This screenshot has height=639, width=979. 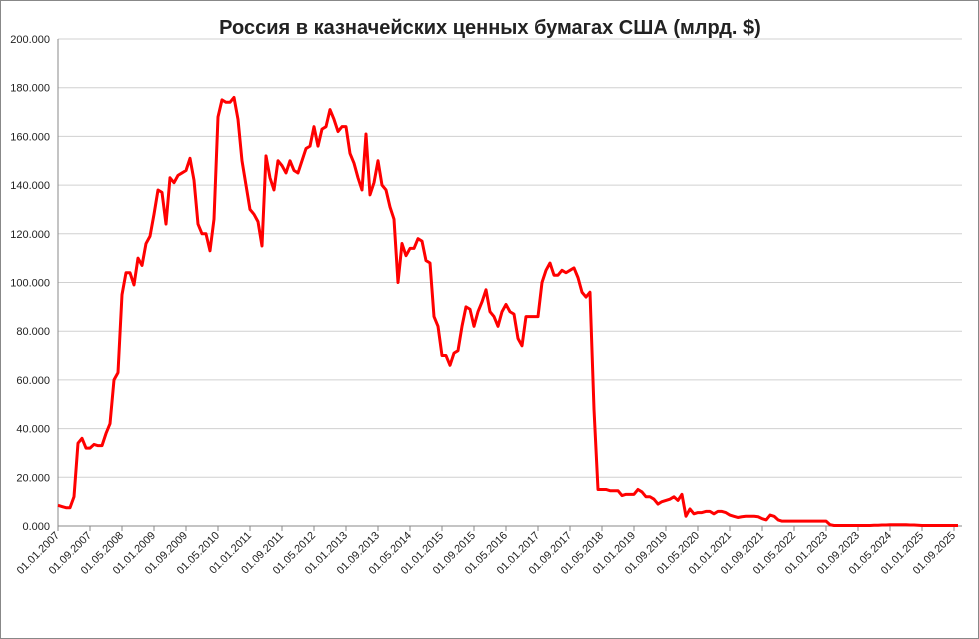 I want to click on y-tick-label: 180.000, so click(x=30, y=89).